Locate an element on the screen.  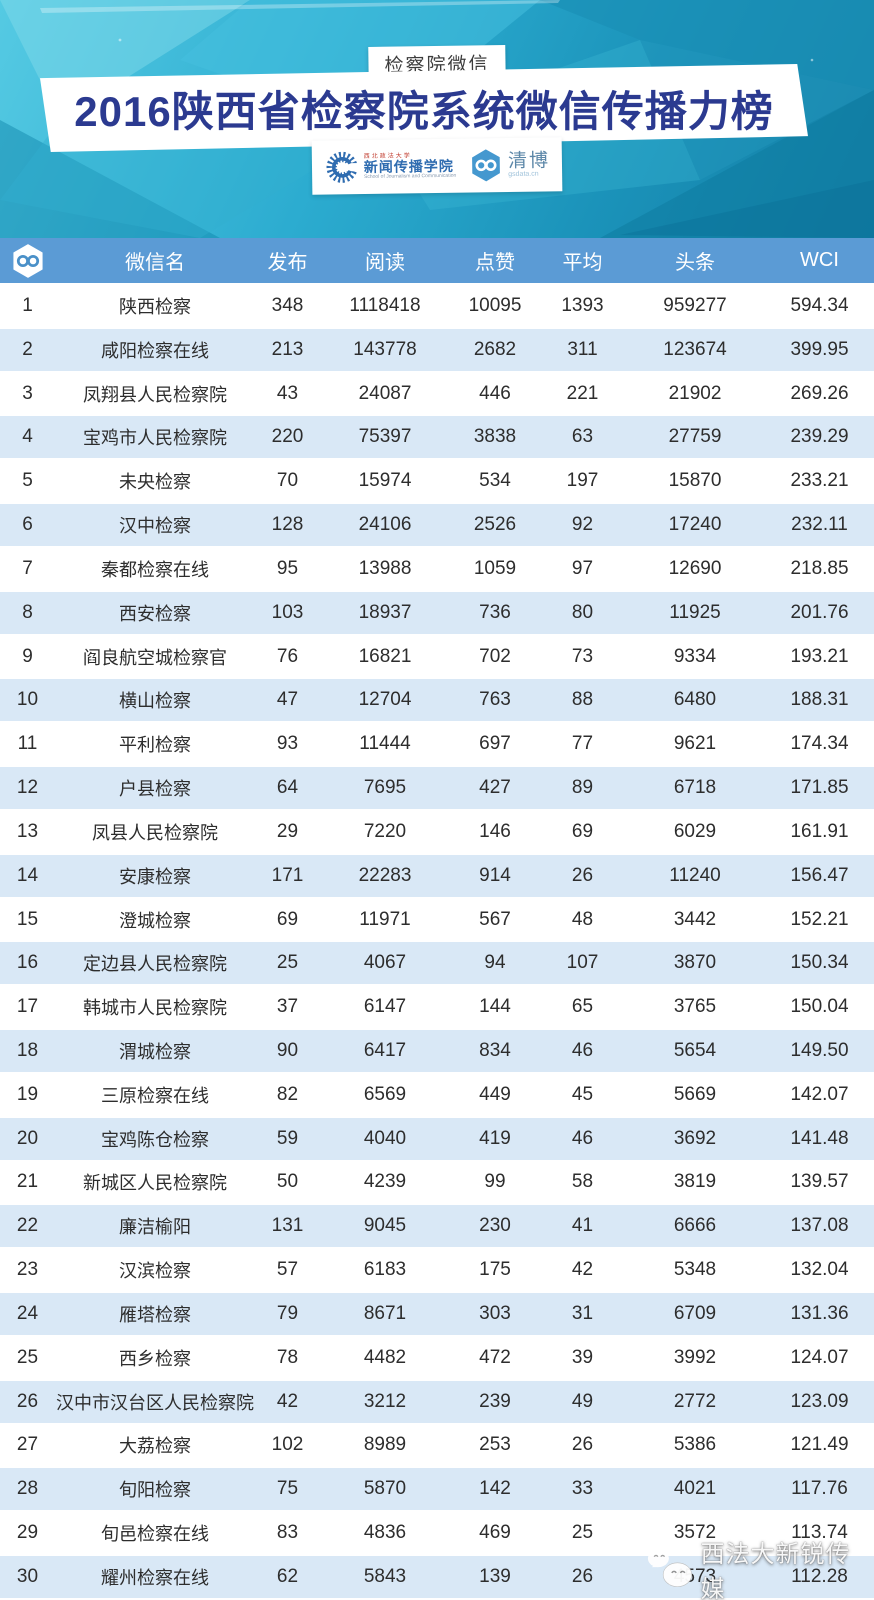
reads-cell: 9045 is located at coordinates (385, 1226).